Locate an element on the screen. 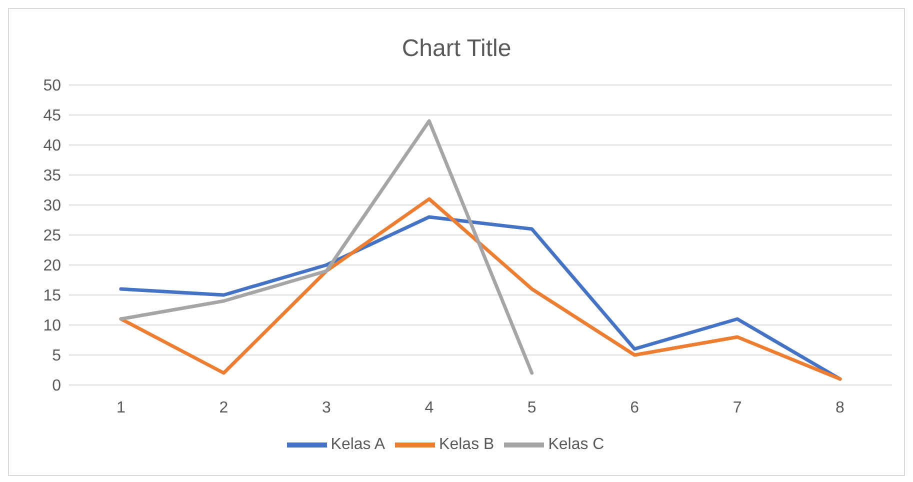 This screenshot has height=482, width=913. x-tick-label: 2 is located at coordinates (223, 407).